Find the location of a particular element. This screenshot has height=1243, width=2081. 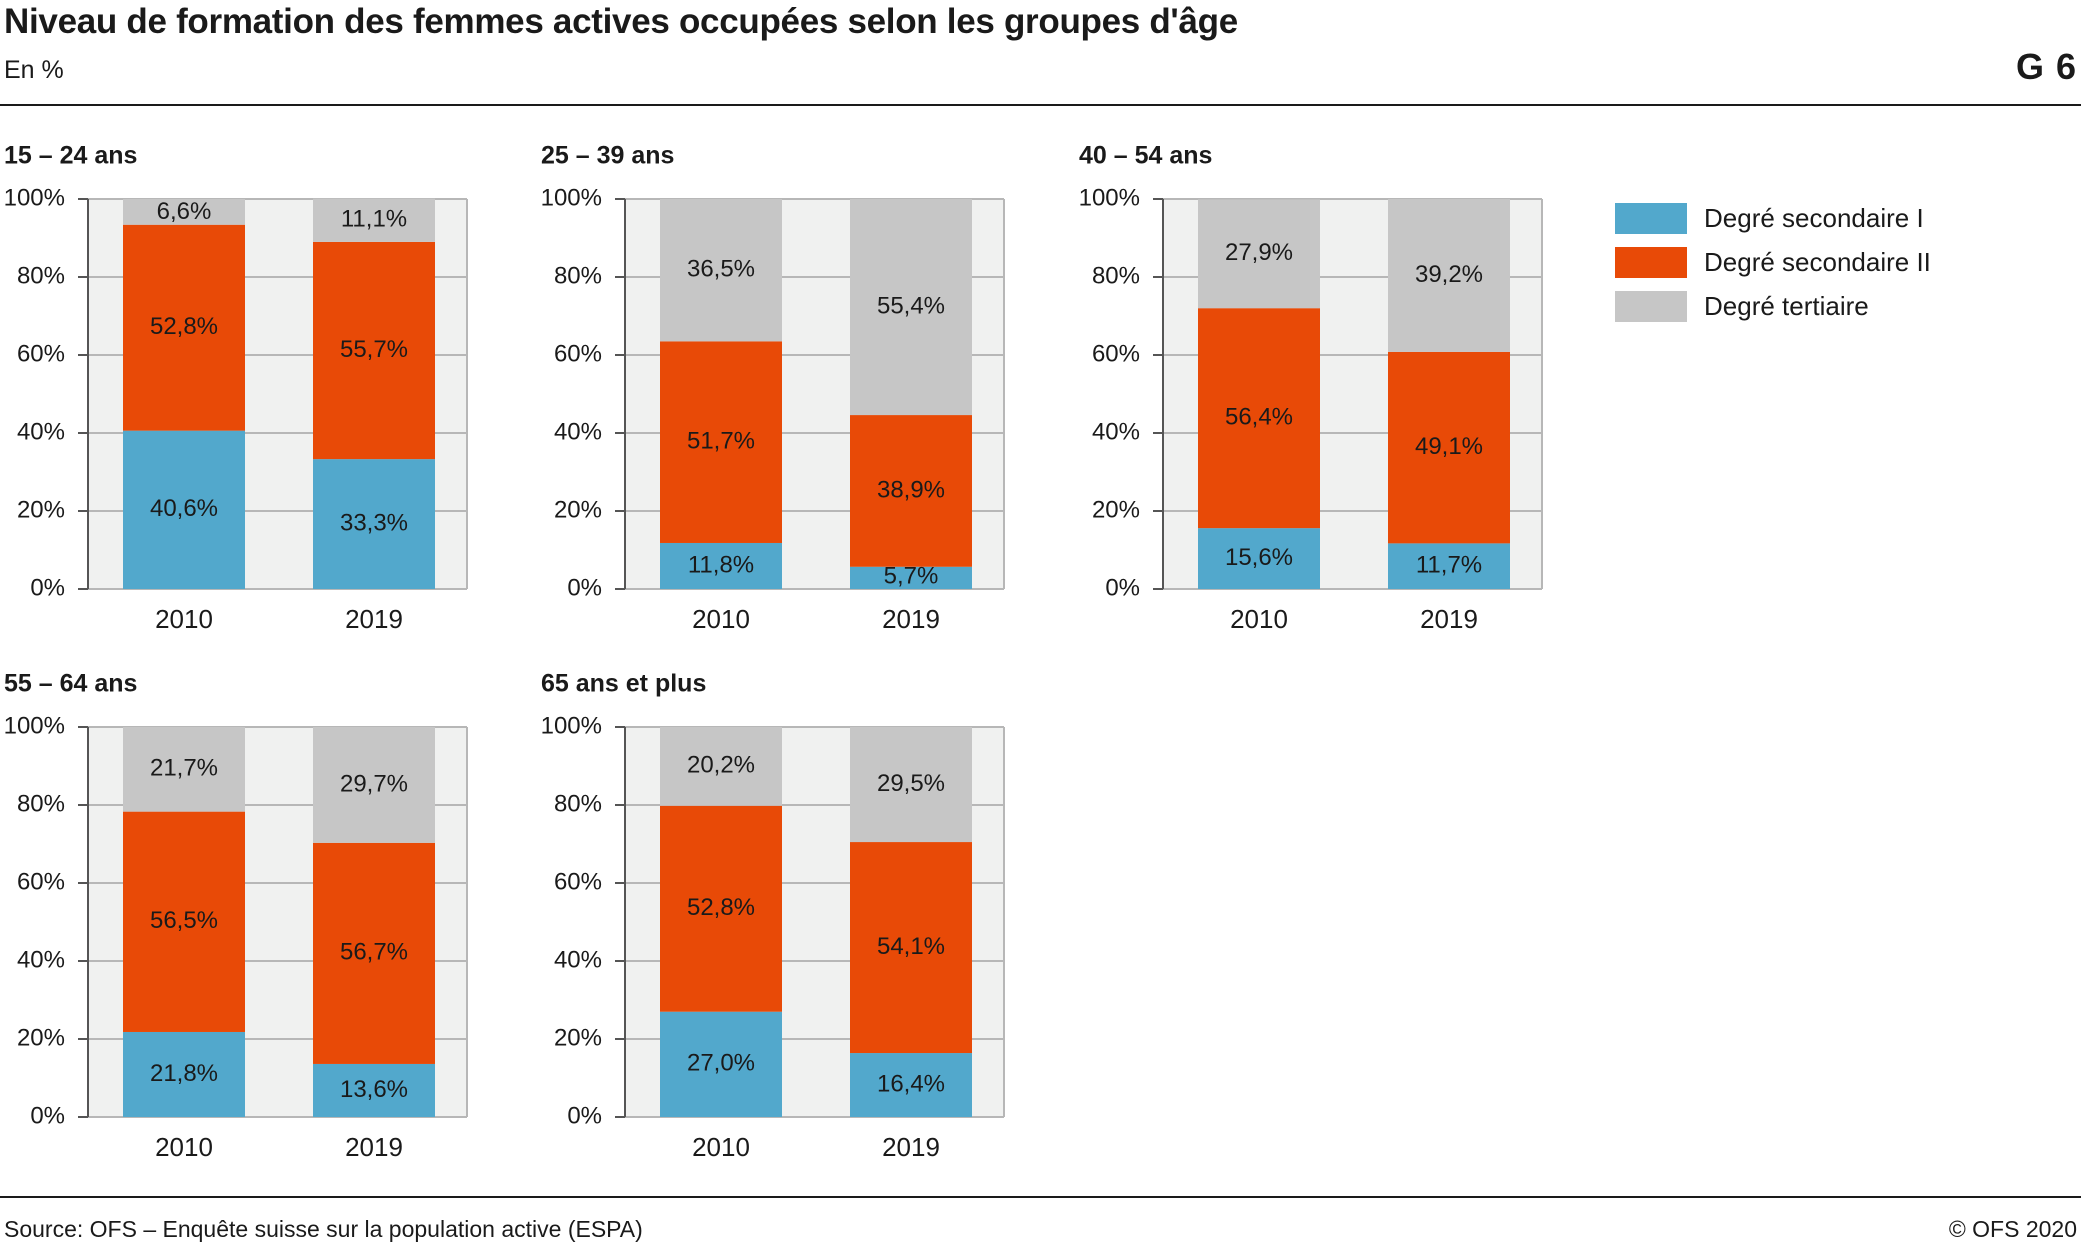

data-label: 21,8% is located at coordinates (184, 1073).